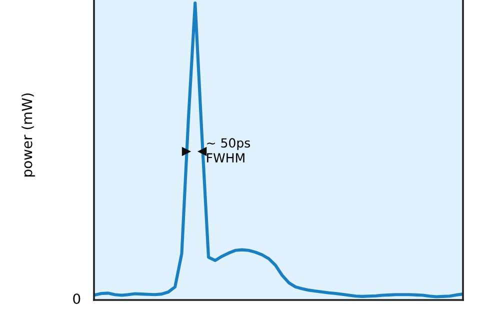  What do you see at coordinates (28, 134) in the screenshot?
I see `y-axis-title: power (mW)` at bounding box center [28, 134].